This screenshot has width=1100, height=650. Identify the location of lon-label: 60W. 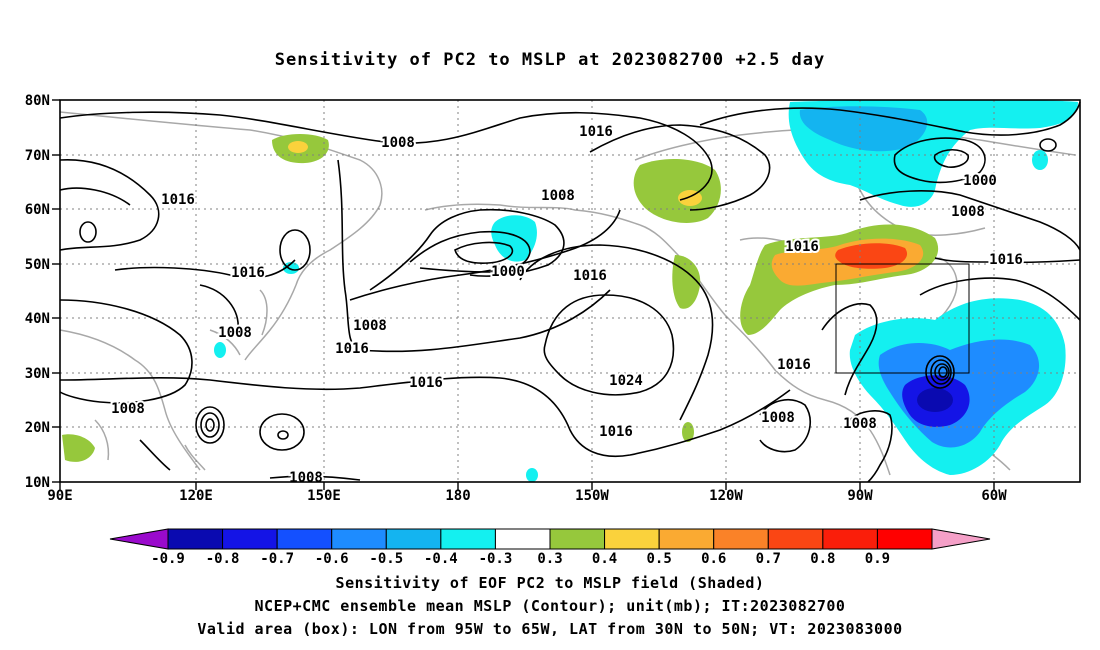
(994, 496).